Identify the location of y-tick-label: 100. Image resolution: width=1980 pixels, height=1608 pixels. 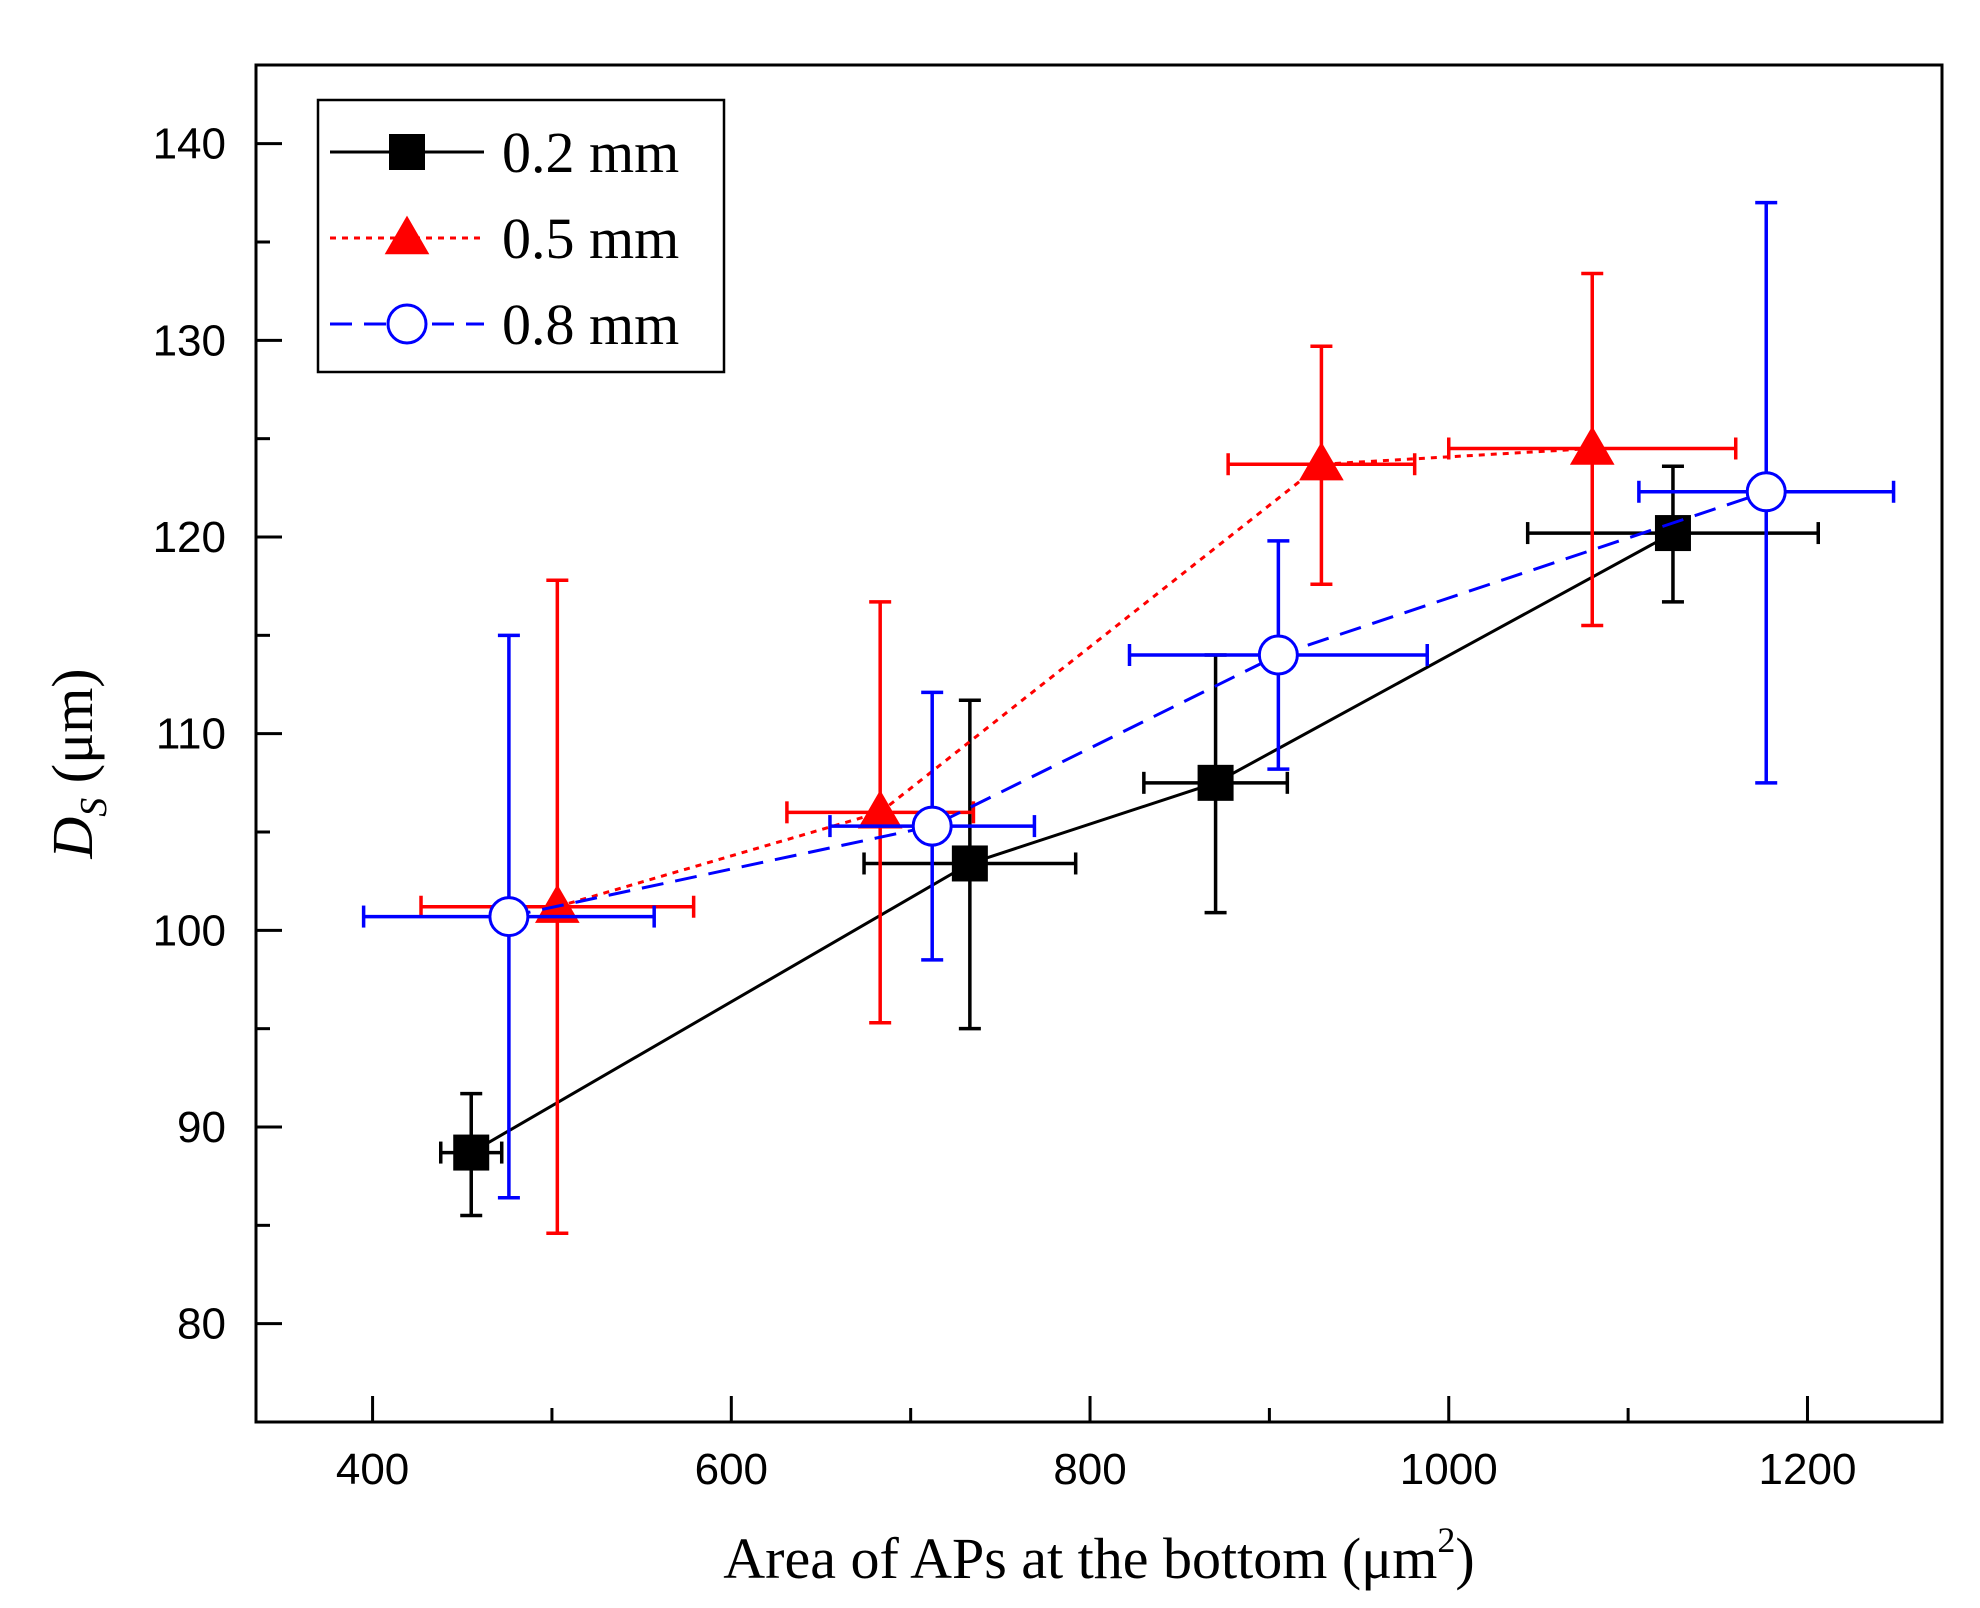
(189, 930).